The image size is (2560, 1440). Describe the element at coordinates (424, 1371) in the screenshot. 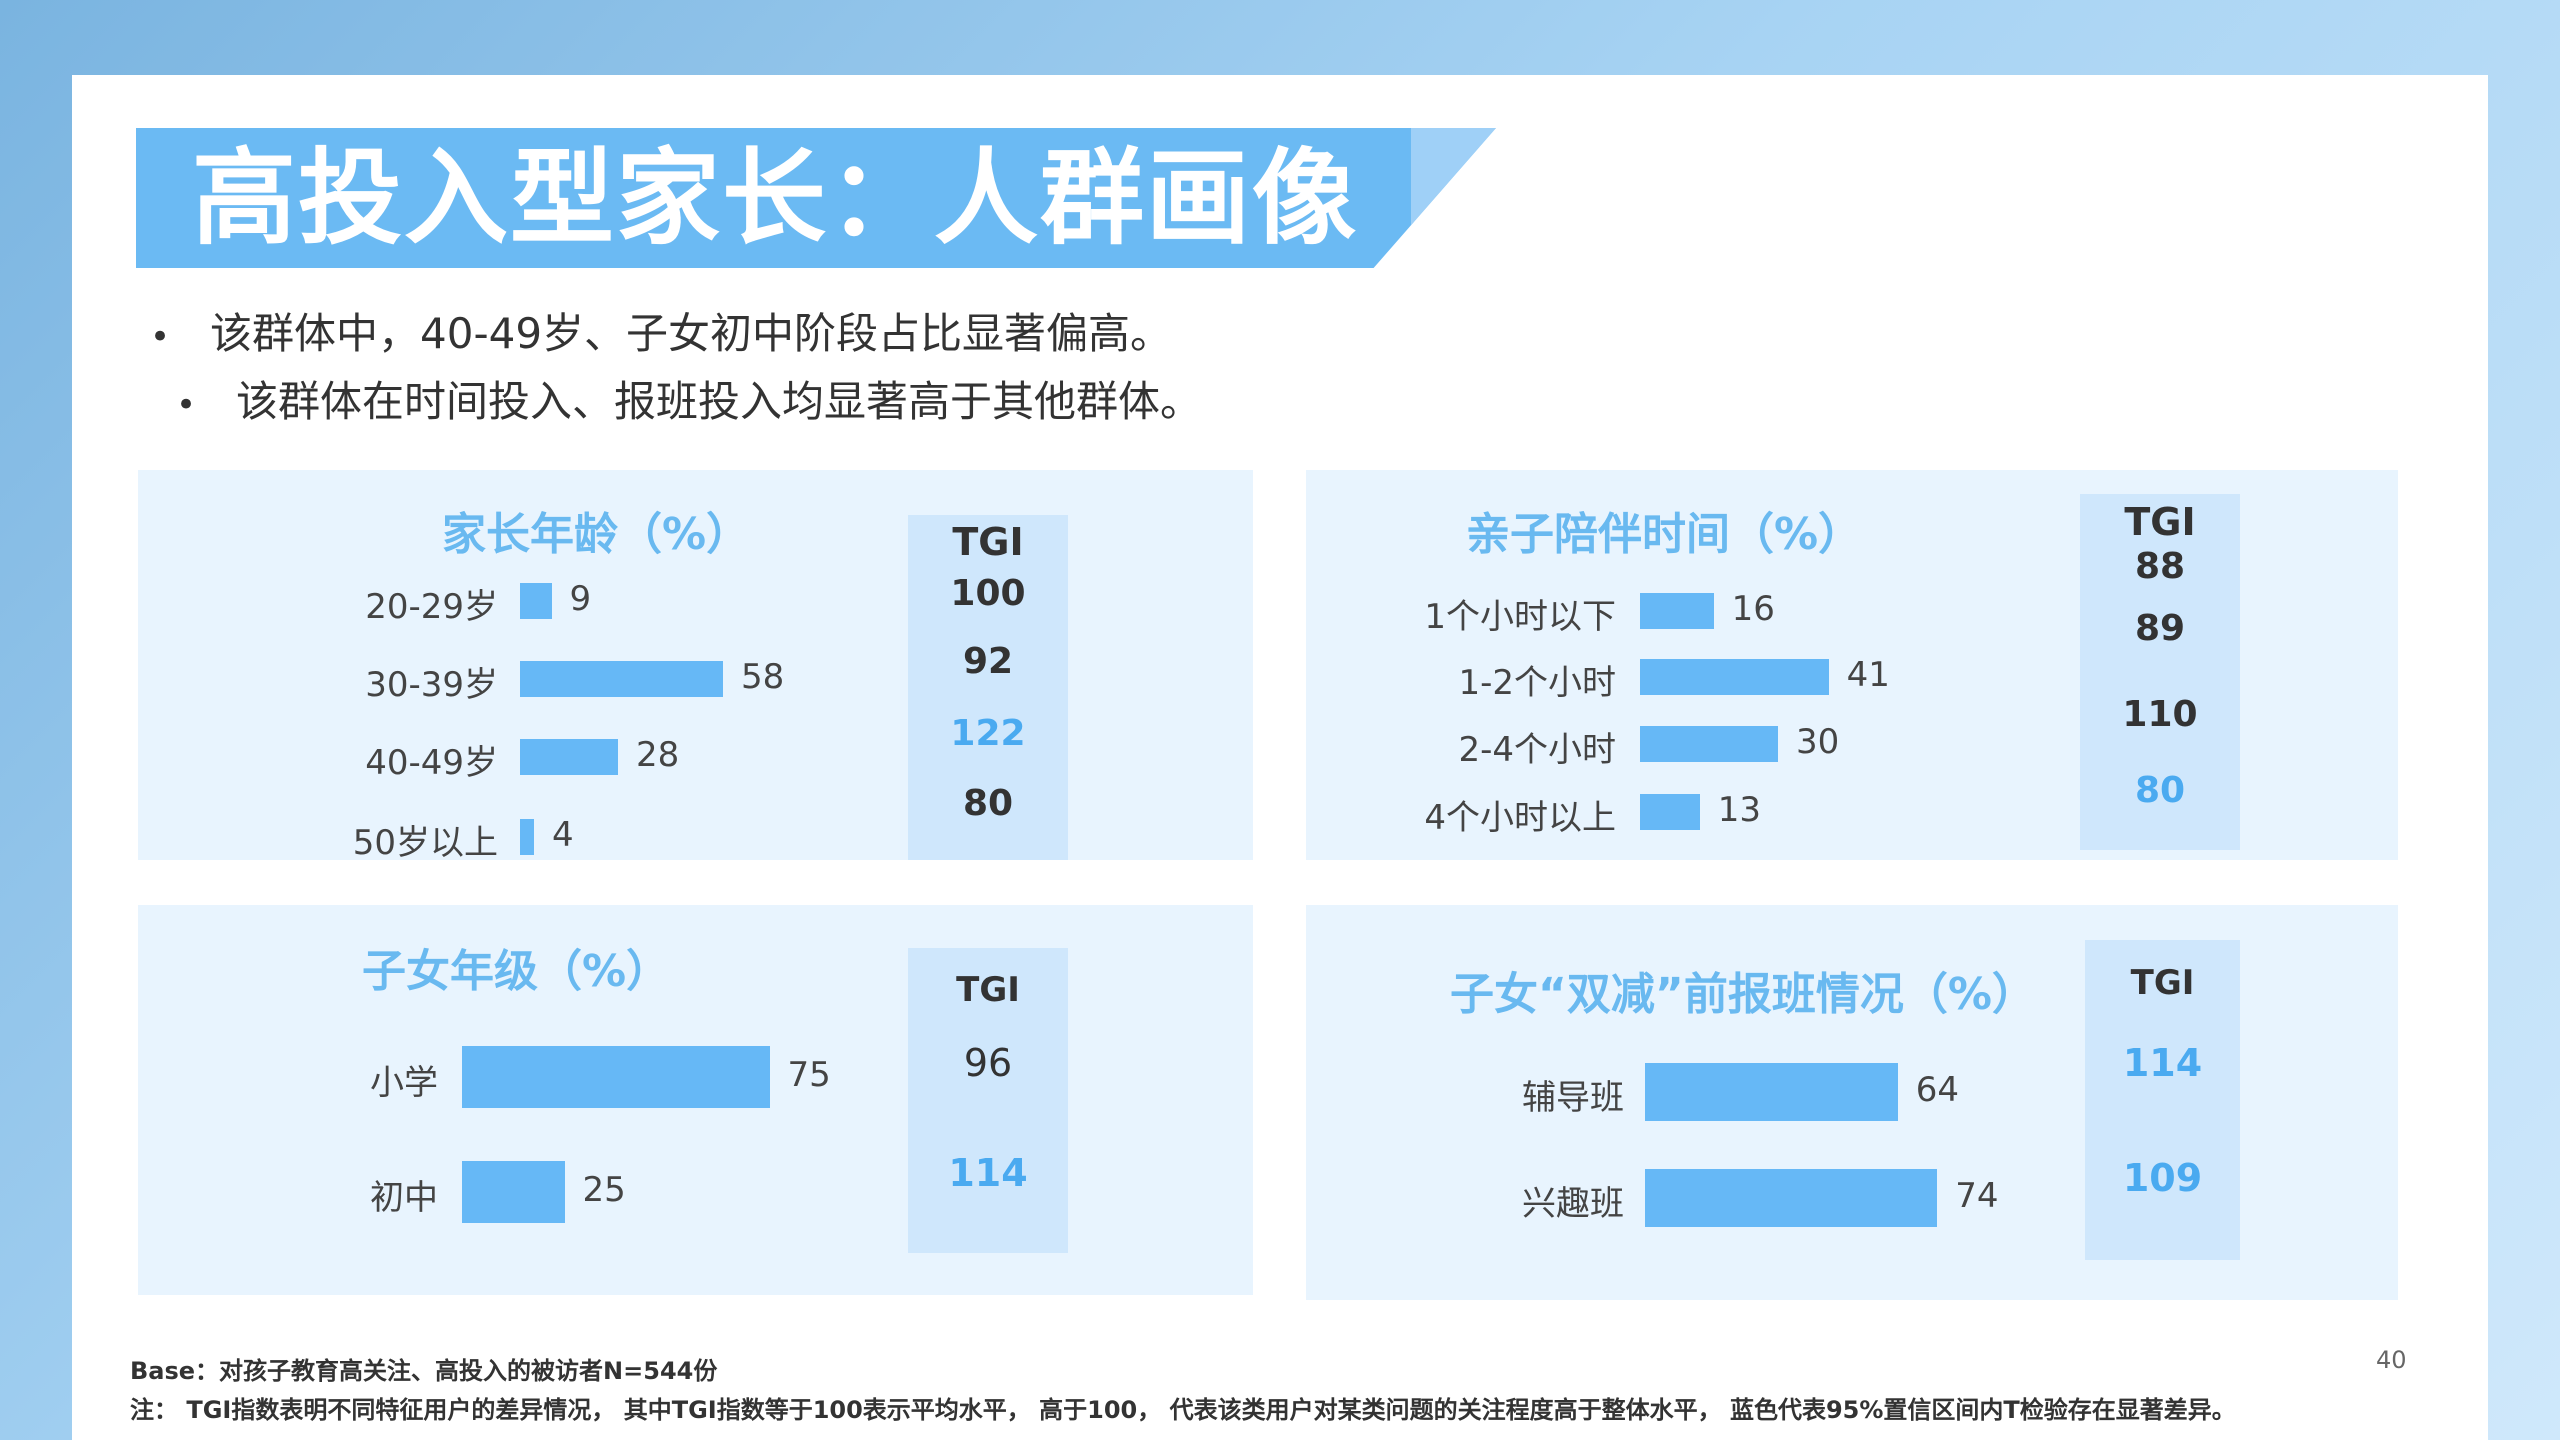

I see `footer-base: Base：对孩子教育高关注、高投入的被访者N=544份` at that location.